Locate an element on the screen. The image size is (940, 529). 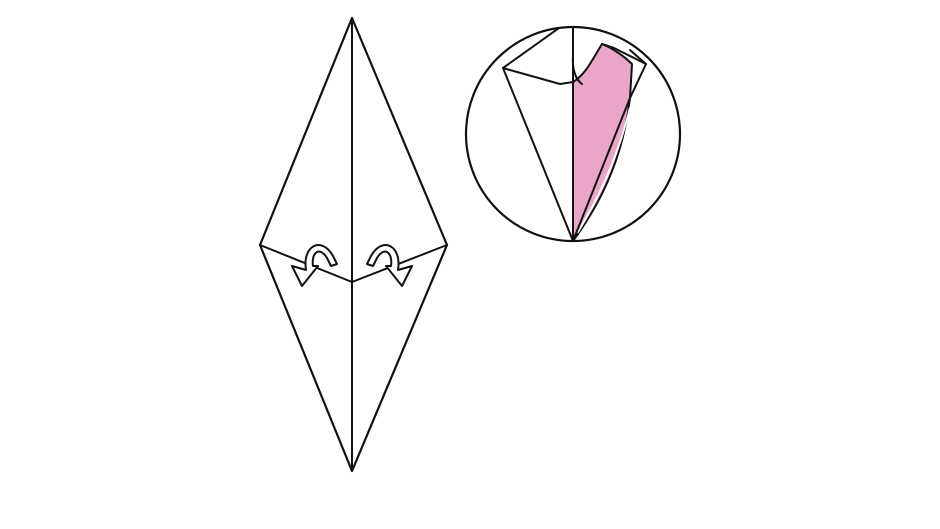
detail-circle-outline is located at coordinates (573, 134).